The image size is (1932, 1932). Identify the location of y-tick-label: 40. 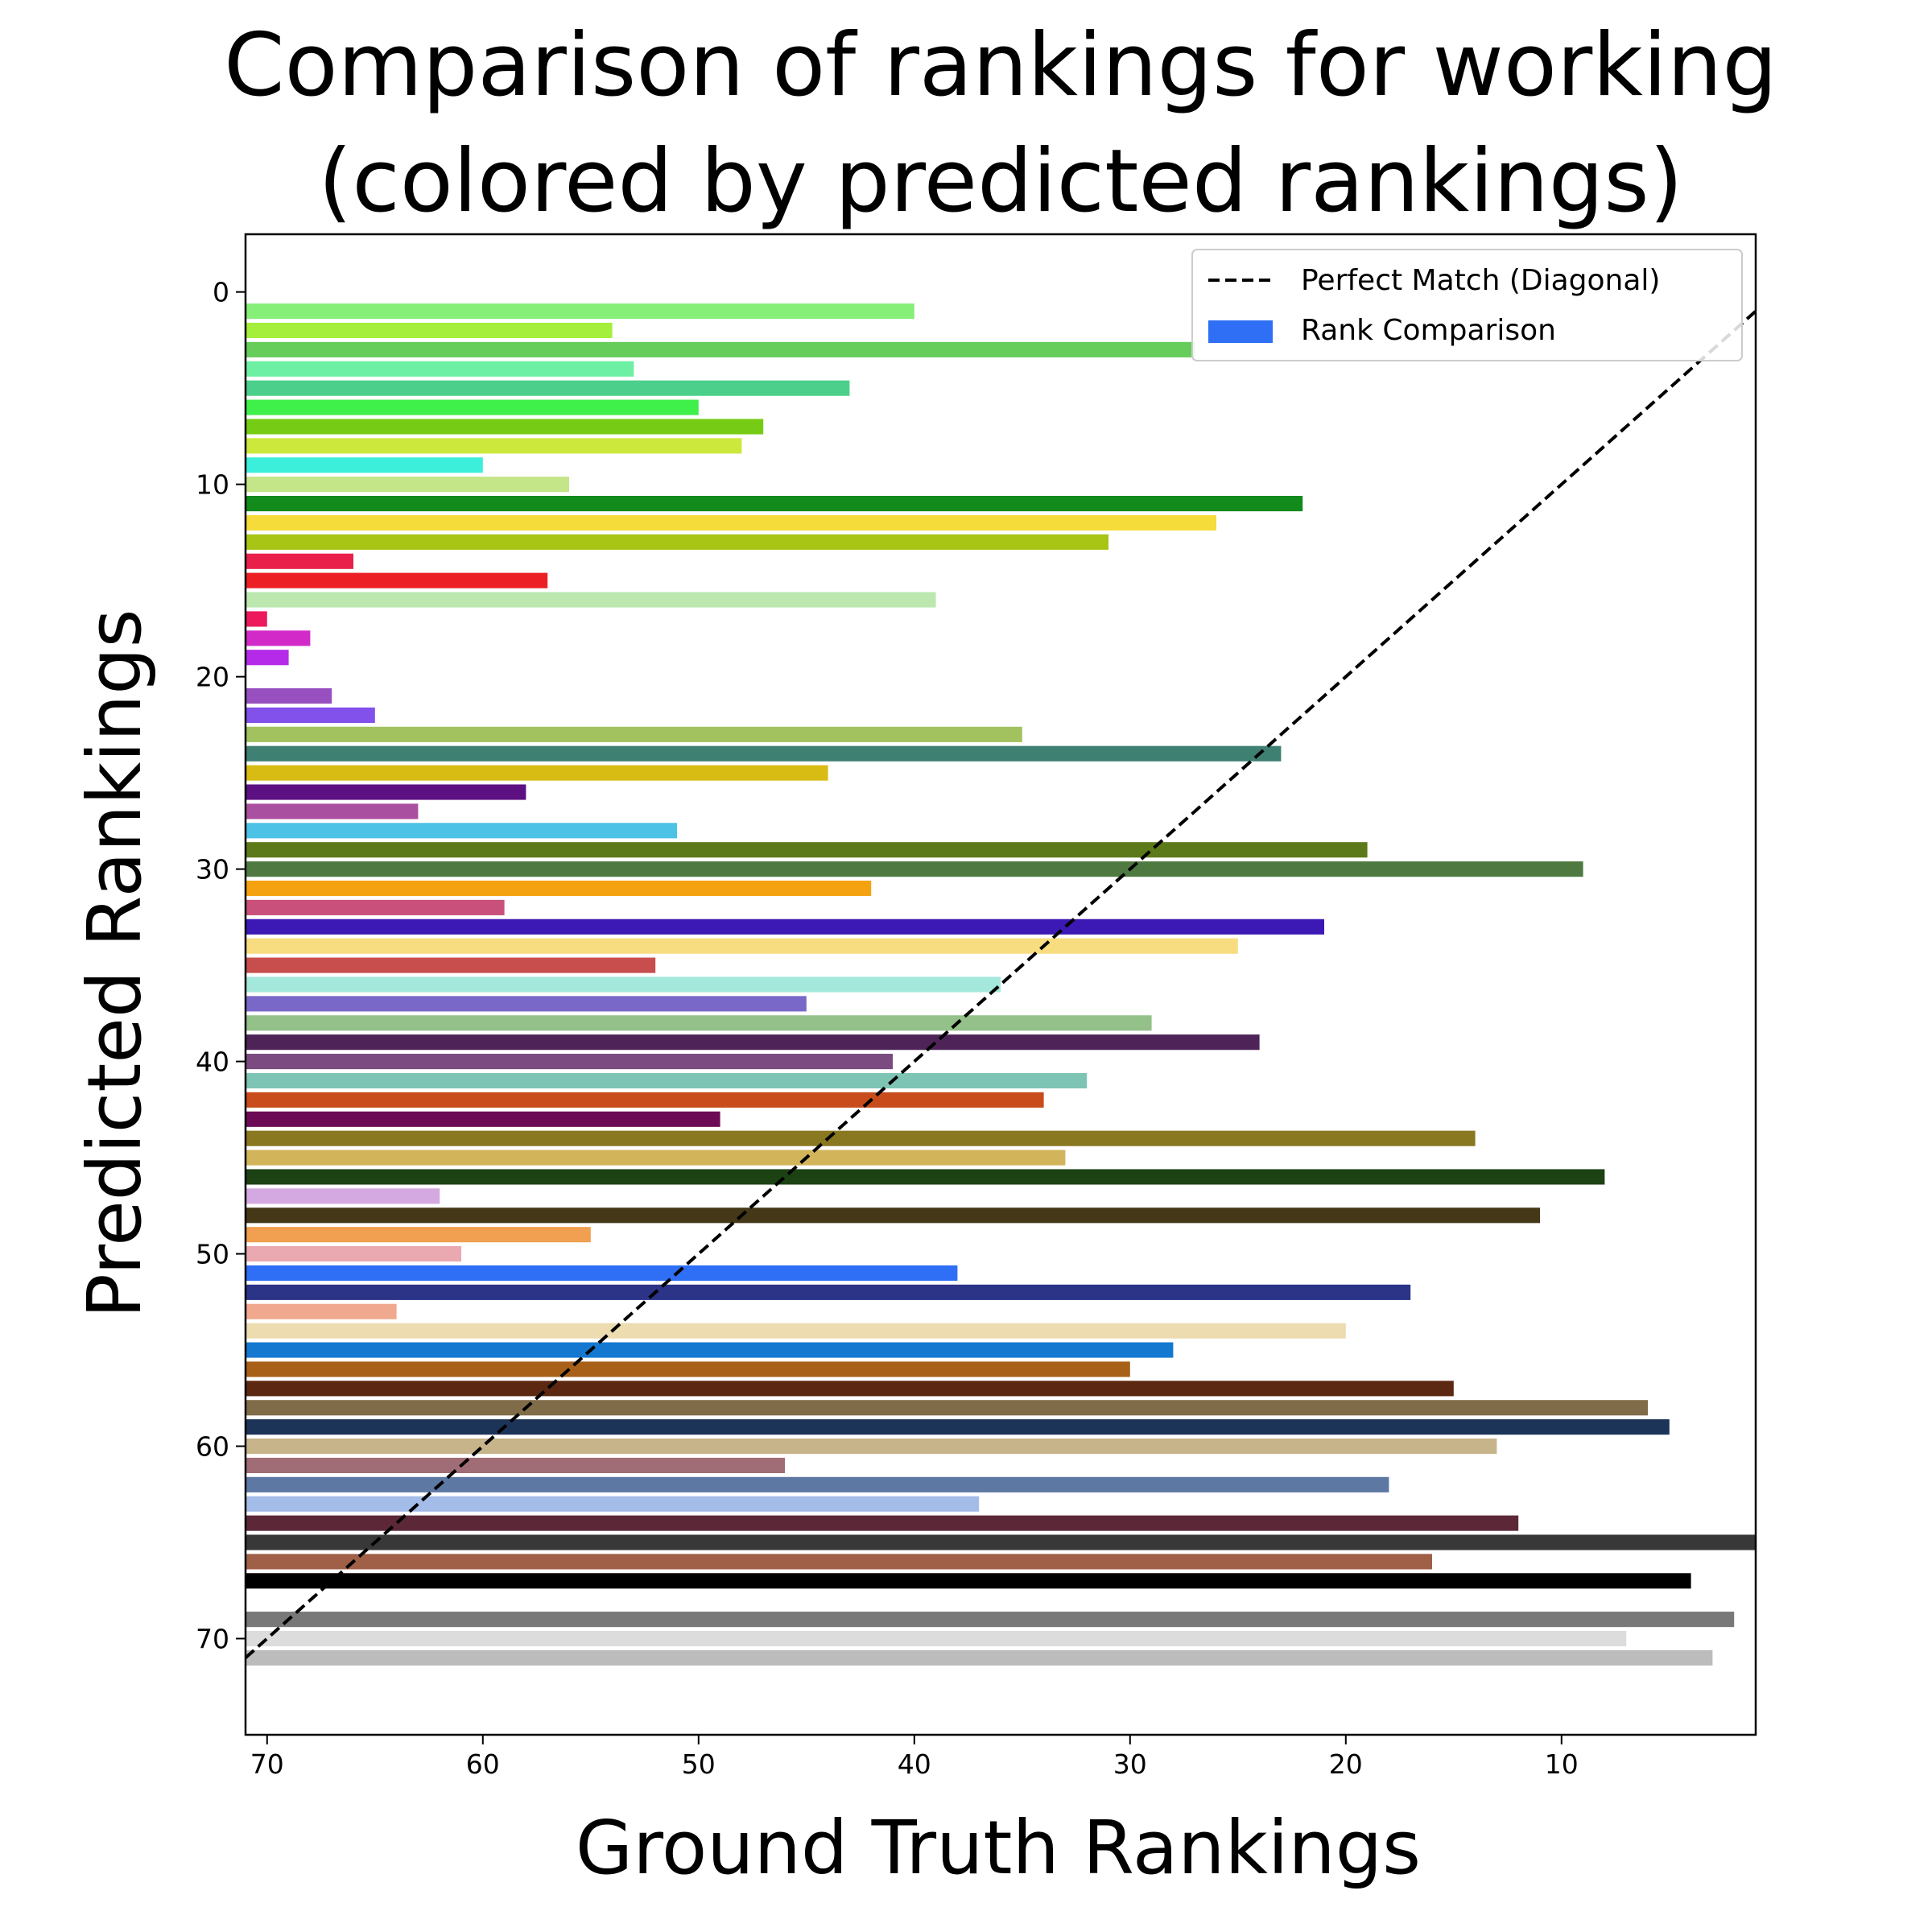
(212, 1062).